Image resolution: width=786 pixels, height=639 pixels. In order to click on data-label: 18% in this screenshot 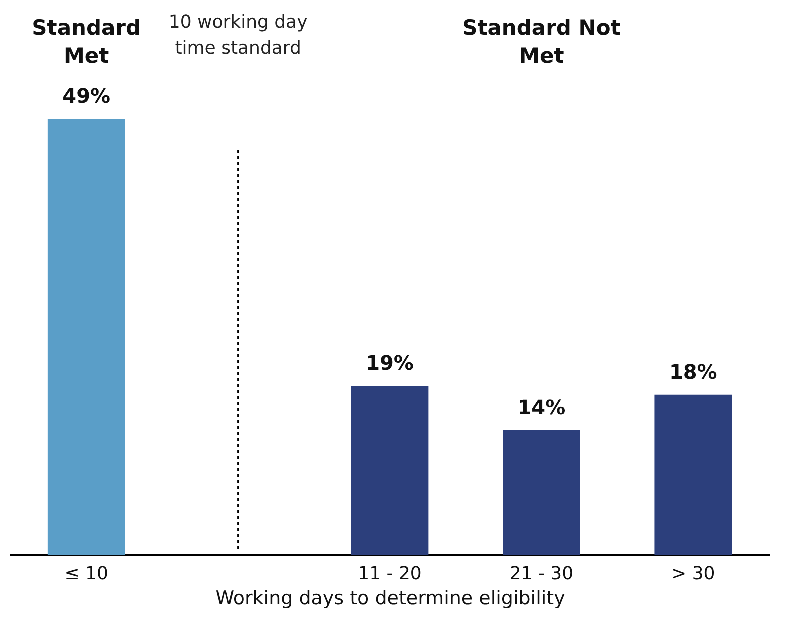, I will do `click(693, 372)`.